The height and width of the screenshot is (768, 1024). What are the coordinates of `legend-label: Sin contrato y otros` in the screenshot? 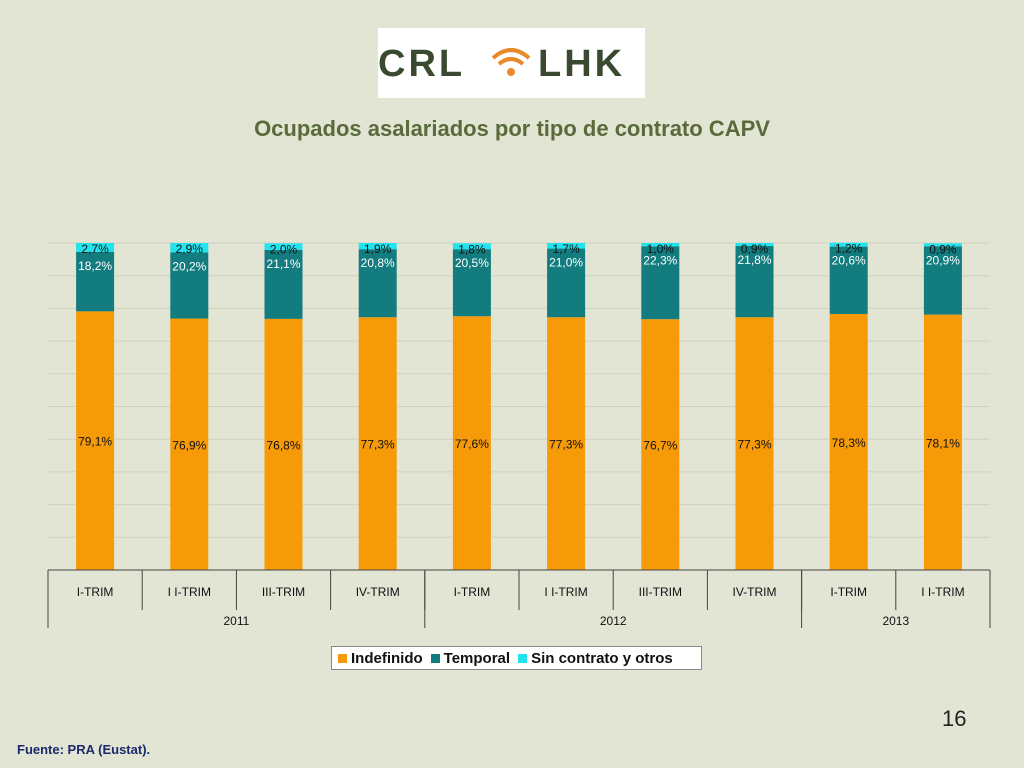 It's located at (602, 658).